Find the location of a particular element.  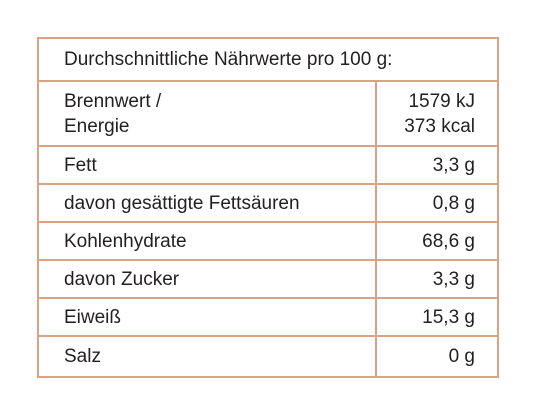

table-title: Durchschnittliche Nährwerte pro 100 g: is located at coordinates (268, 59).